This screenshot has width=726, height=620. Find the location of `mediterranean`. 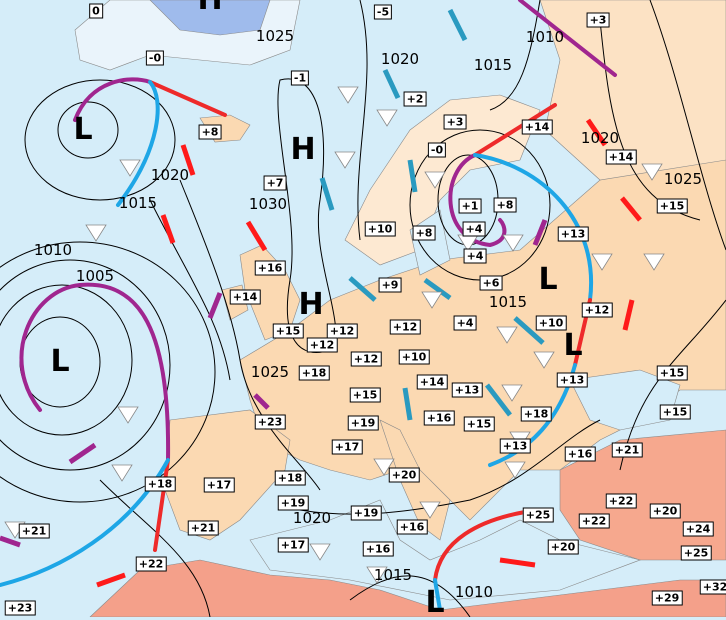

mediterranean is located at coordinates (445, 550).